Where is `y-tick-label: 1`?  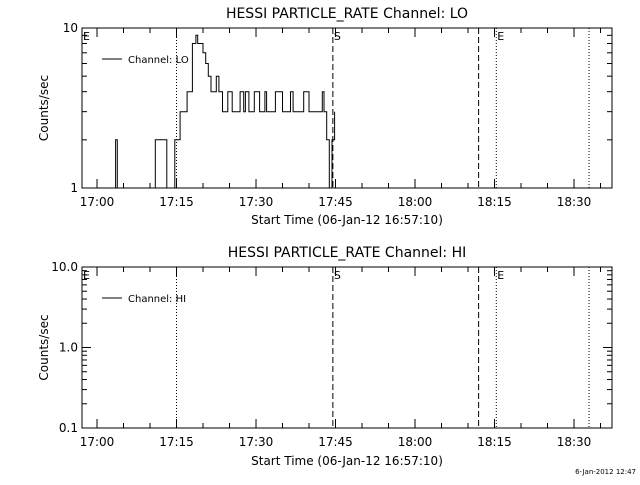 y-tick-label: 1 is located at coordinates (74, 188).